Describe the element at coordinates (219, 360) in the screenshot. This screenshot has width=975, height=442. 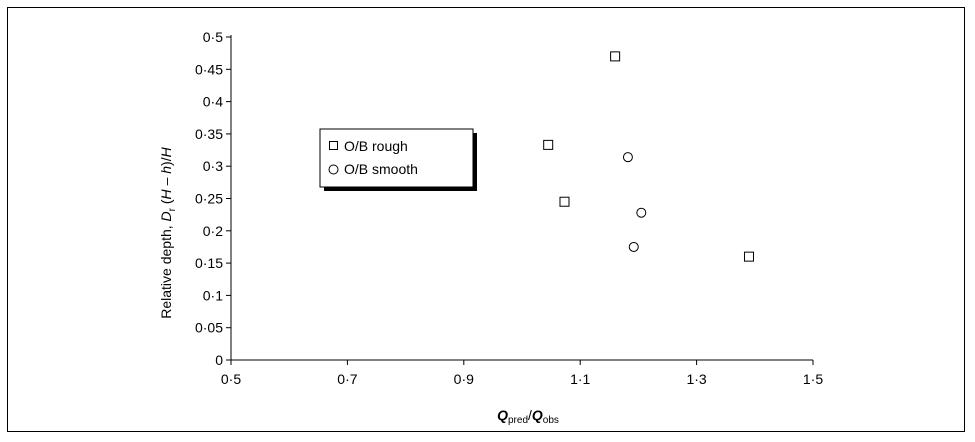
I see `y-tick-label: 0` at that location.